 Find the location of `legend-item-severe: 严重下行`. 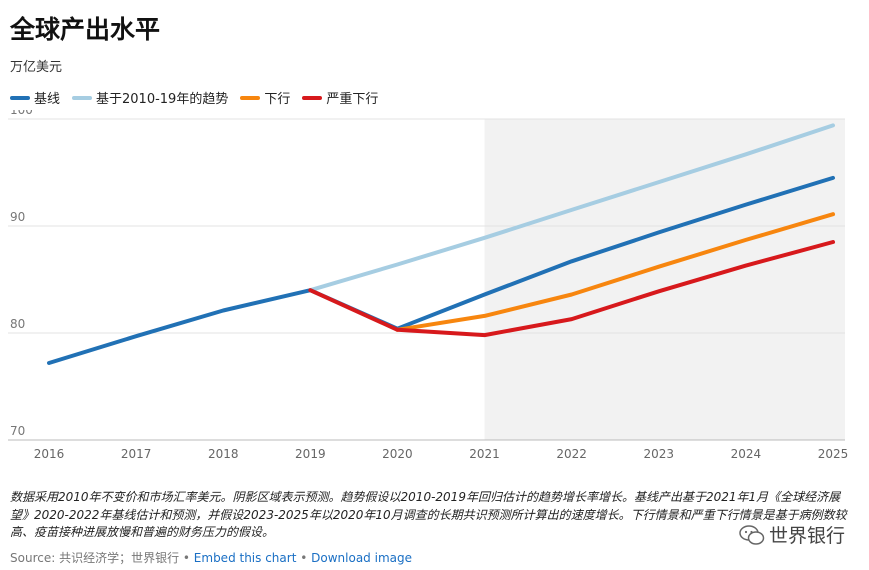

legend-item-severe: 严重下行 is located at coordinates (340, 97).